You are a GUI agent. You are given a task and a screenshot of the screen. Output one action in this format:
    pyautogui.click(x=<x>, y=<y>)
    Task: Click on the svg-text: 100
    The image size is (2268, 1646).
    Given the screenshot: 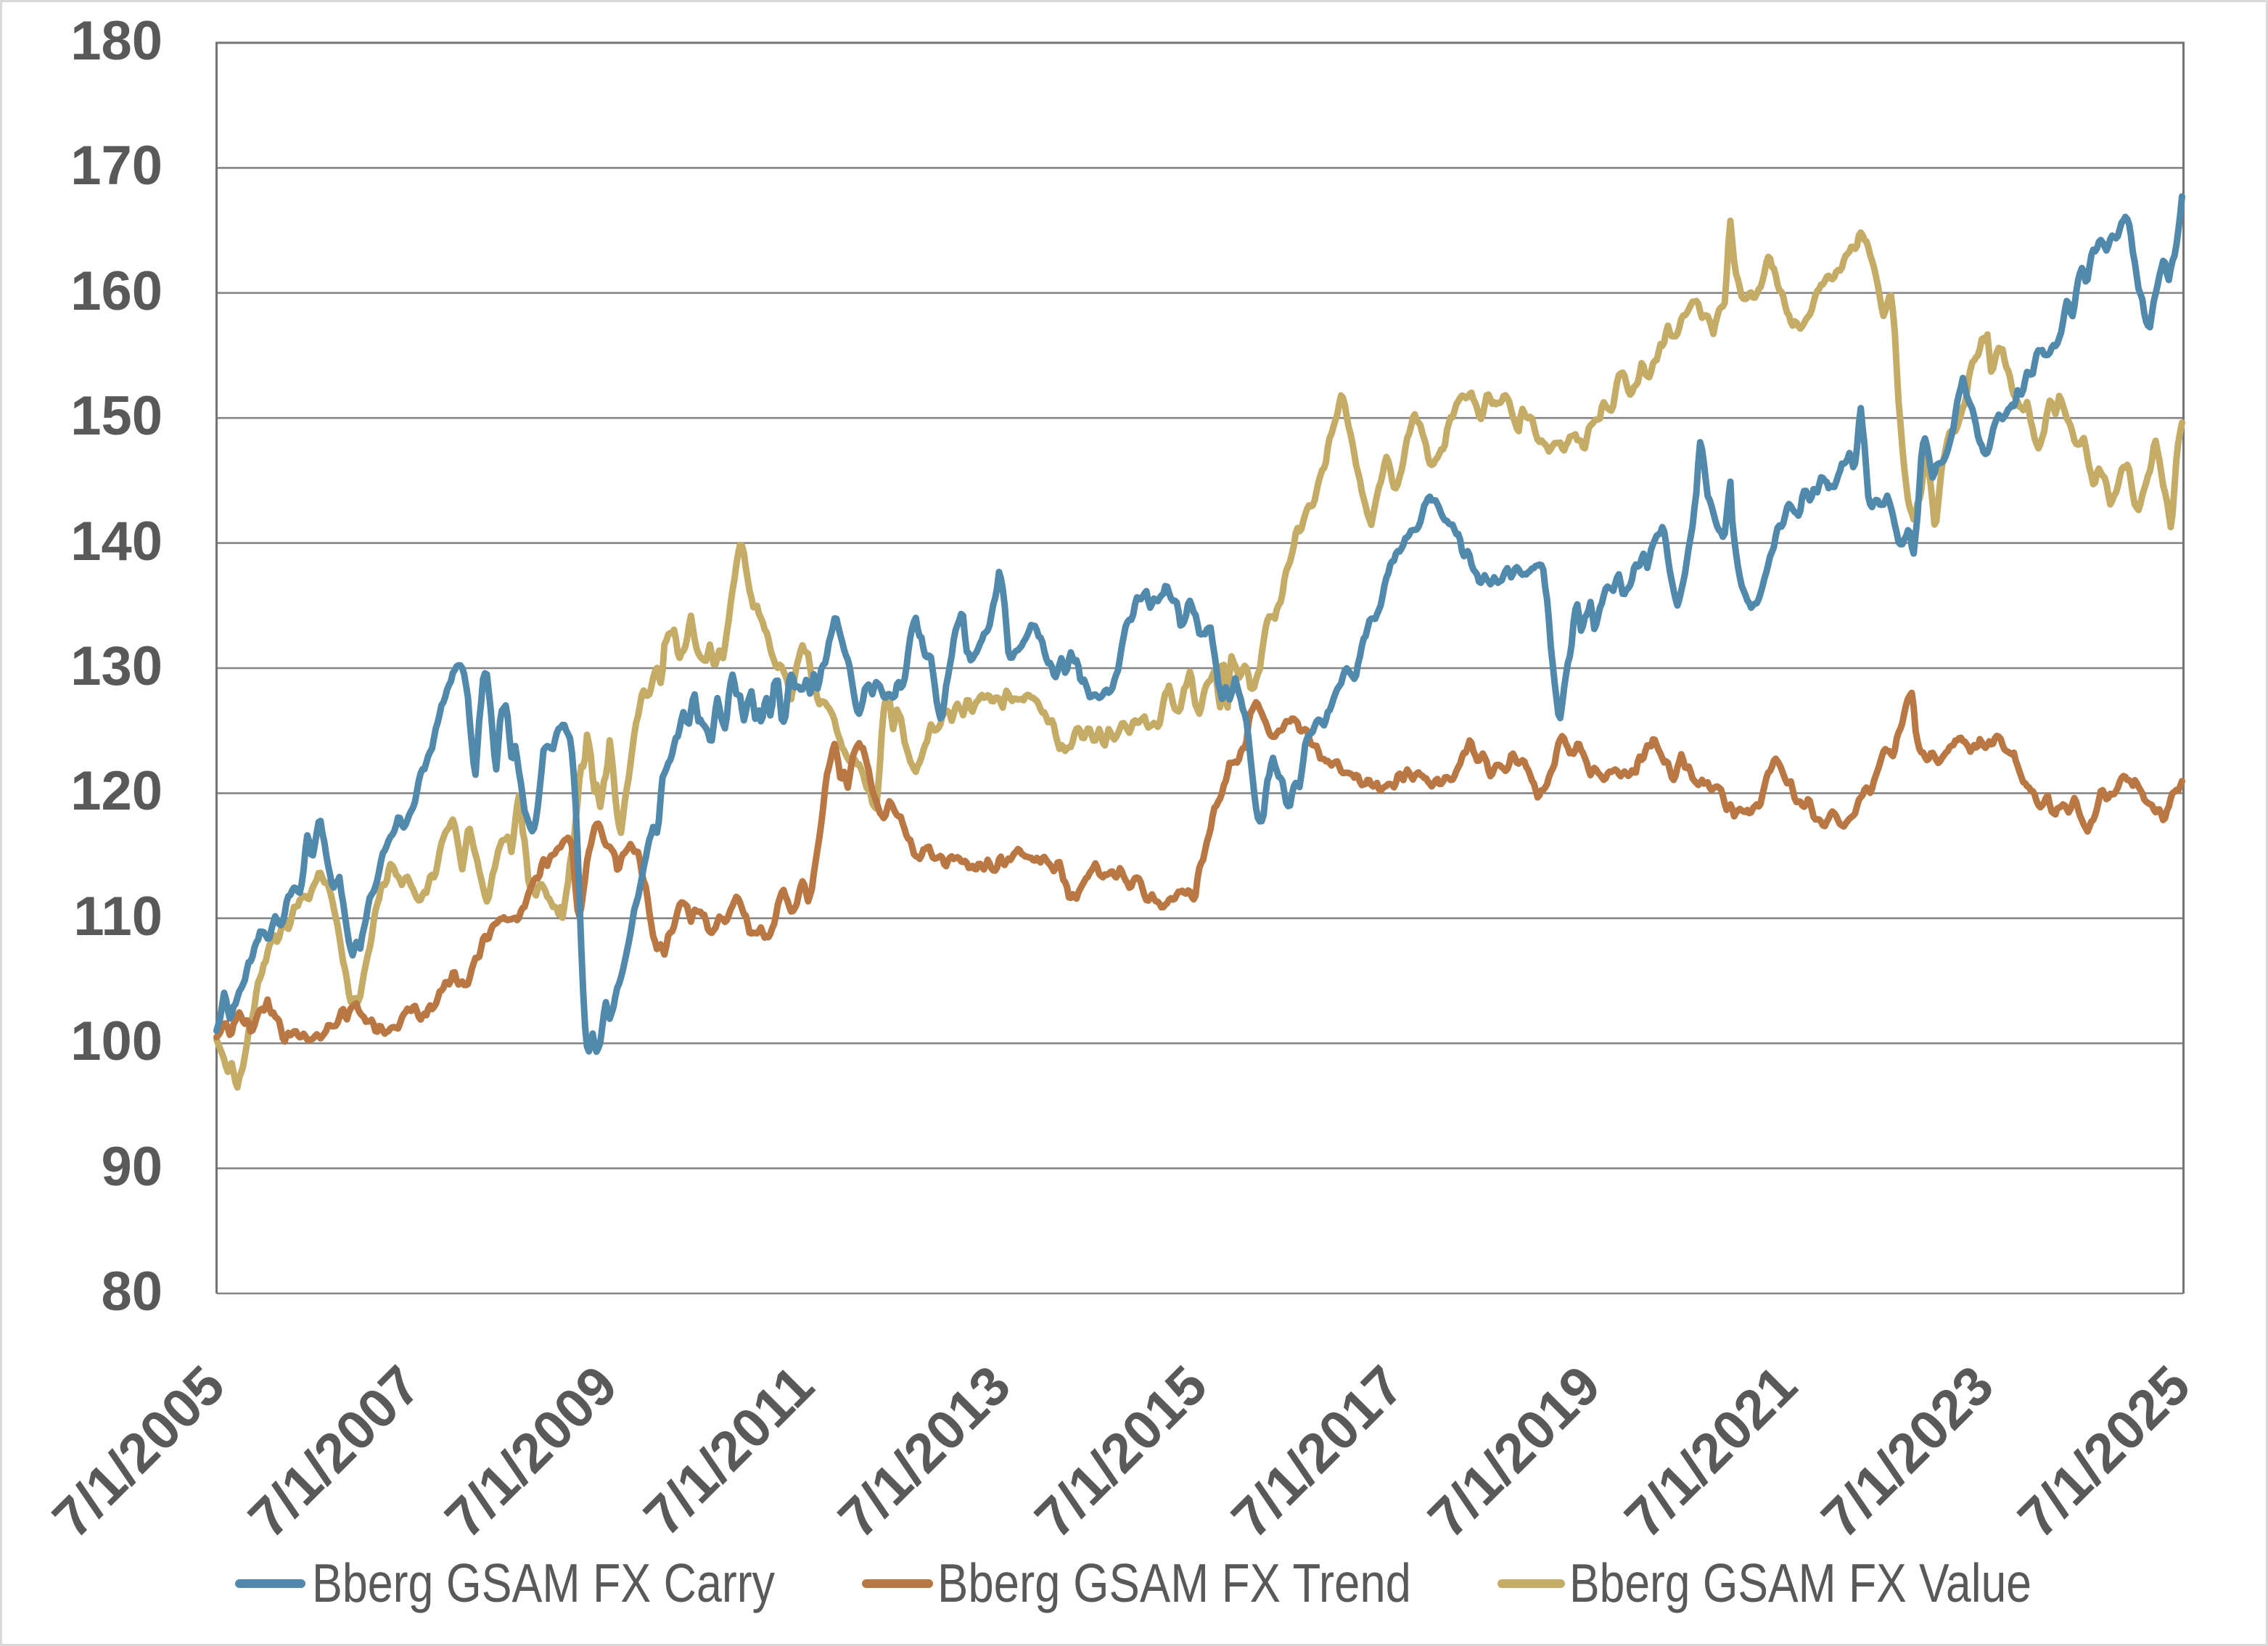 What is the action you would take?
    pyautogui.click(x=117, y=1041)
    